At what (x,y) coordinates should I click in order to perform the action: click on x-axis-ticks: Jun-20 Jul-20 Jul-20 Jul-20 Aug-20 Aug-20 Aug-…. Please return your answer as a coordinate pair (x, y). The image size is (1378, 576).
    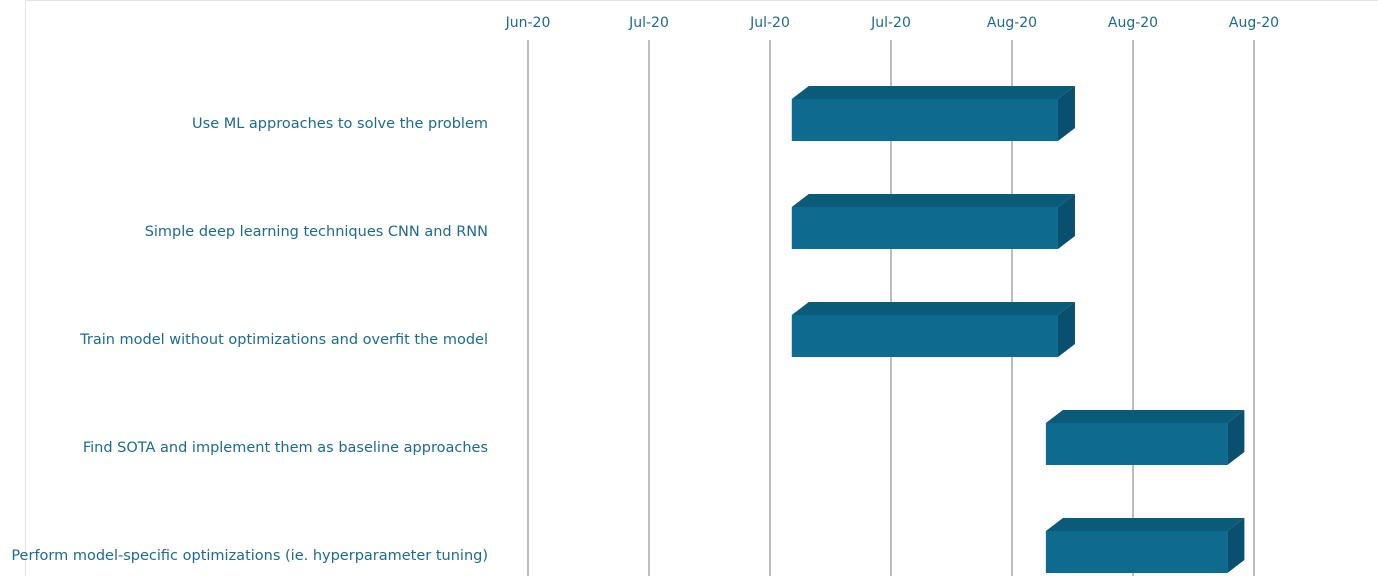
    Looking at the image, I should click on (892, 23).